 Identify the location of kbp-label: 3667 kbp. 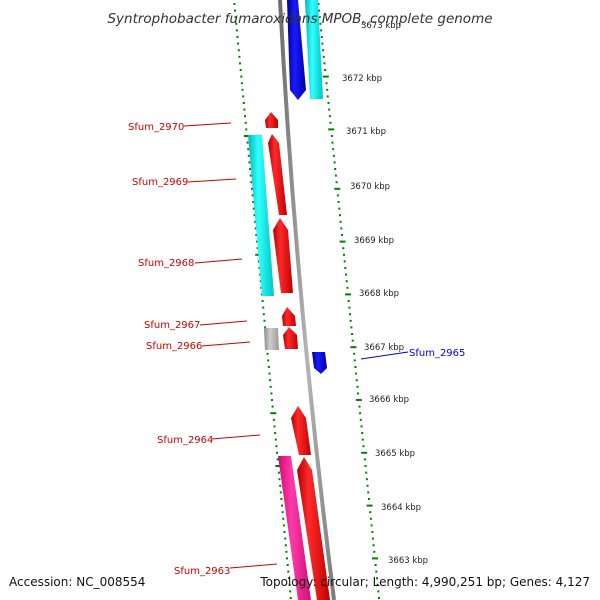
(384, 348).